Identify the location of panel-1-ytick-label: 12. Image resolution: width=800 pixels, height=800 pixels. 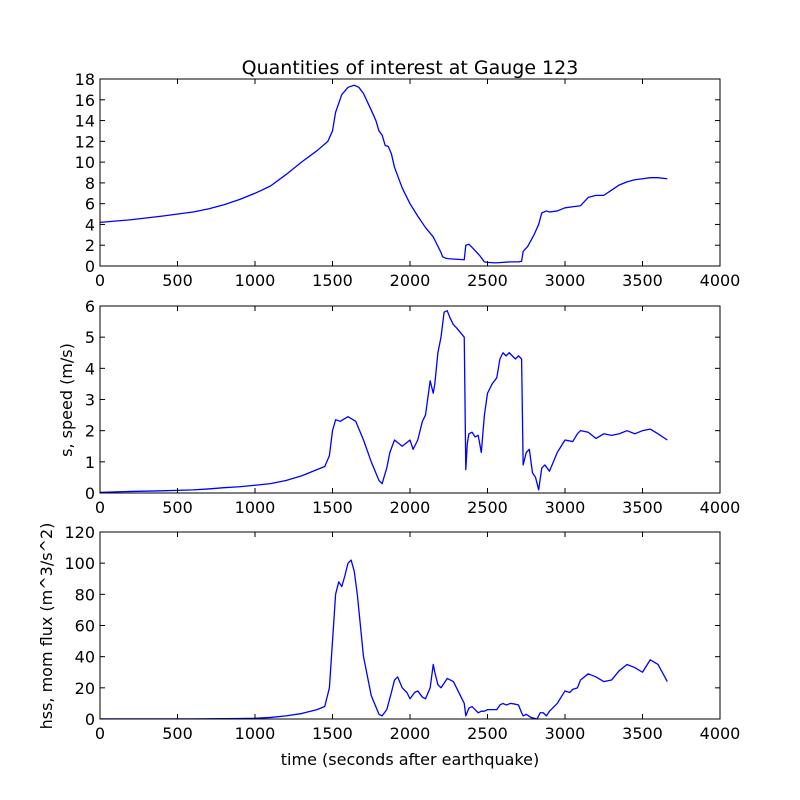
(85, 141).